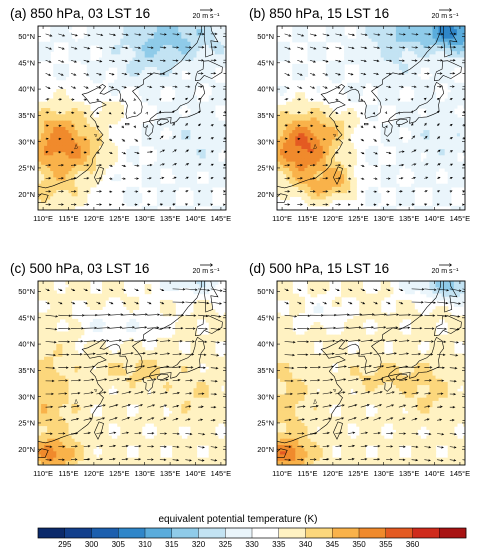 This screenshot has height=555, width=477. Describe the element at coordinates (206, 16) in the screenshot. I see `reference-vector-label: 20 m s⁻¹` at that location.